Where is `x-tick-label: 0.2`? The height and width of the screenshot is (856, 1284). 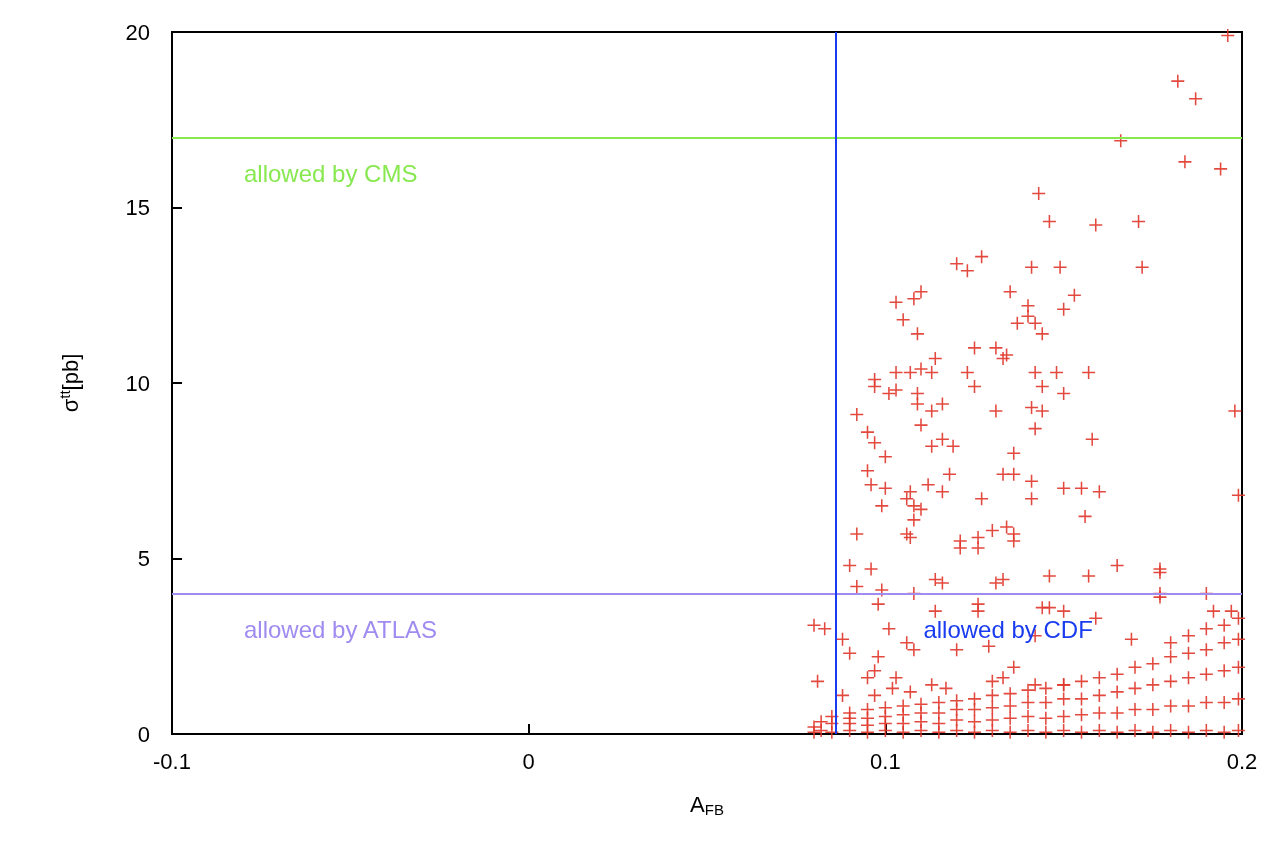
x-tick-label: 0.2 is located at coordinates (1242, 761).